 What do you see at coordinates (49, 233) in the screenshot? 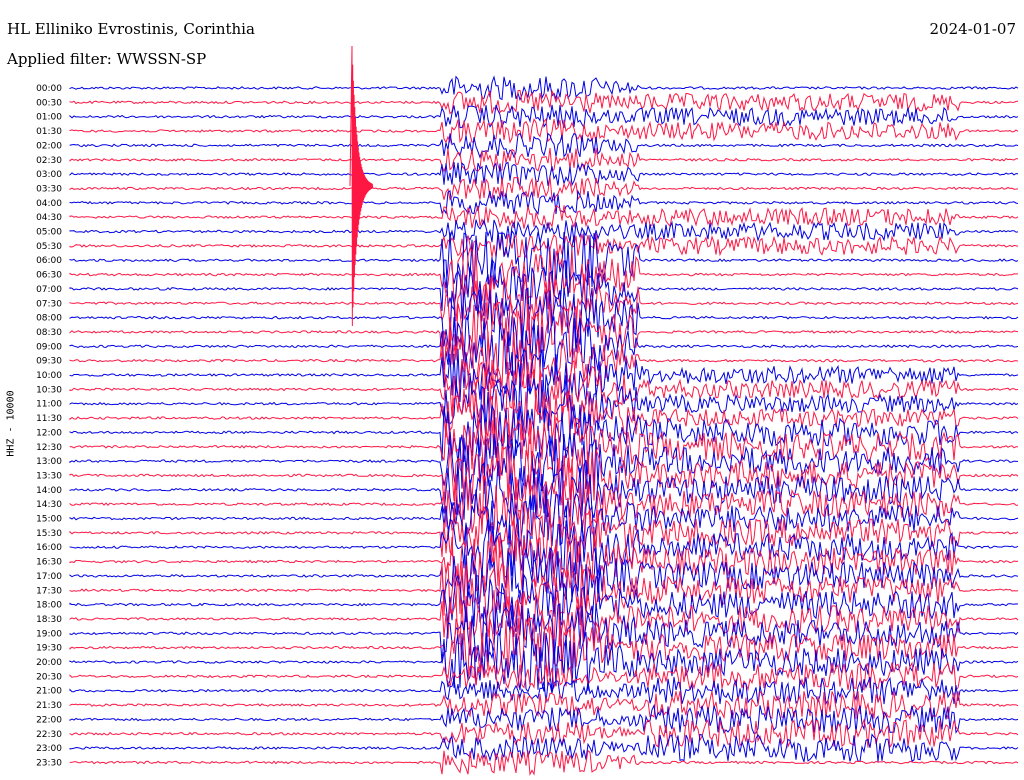
I see `row-time-label: 05:00` at bounding box center [49, 233].